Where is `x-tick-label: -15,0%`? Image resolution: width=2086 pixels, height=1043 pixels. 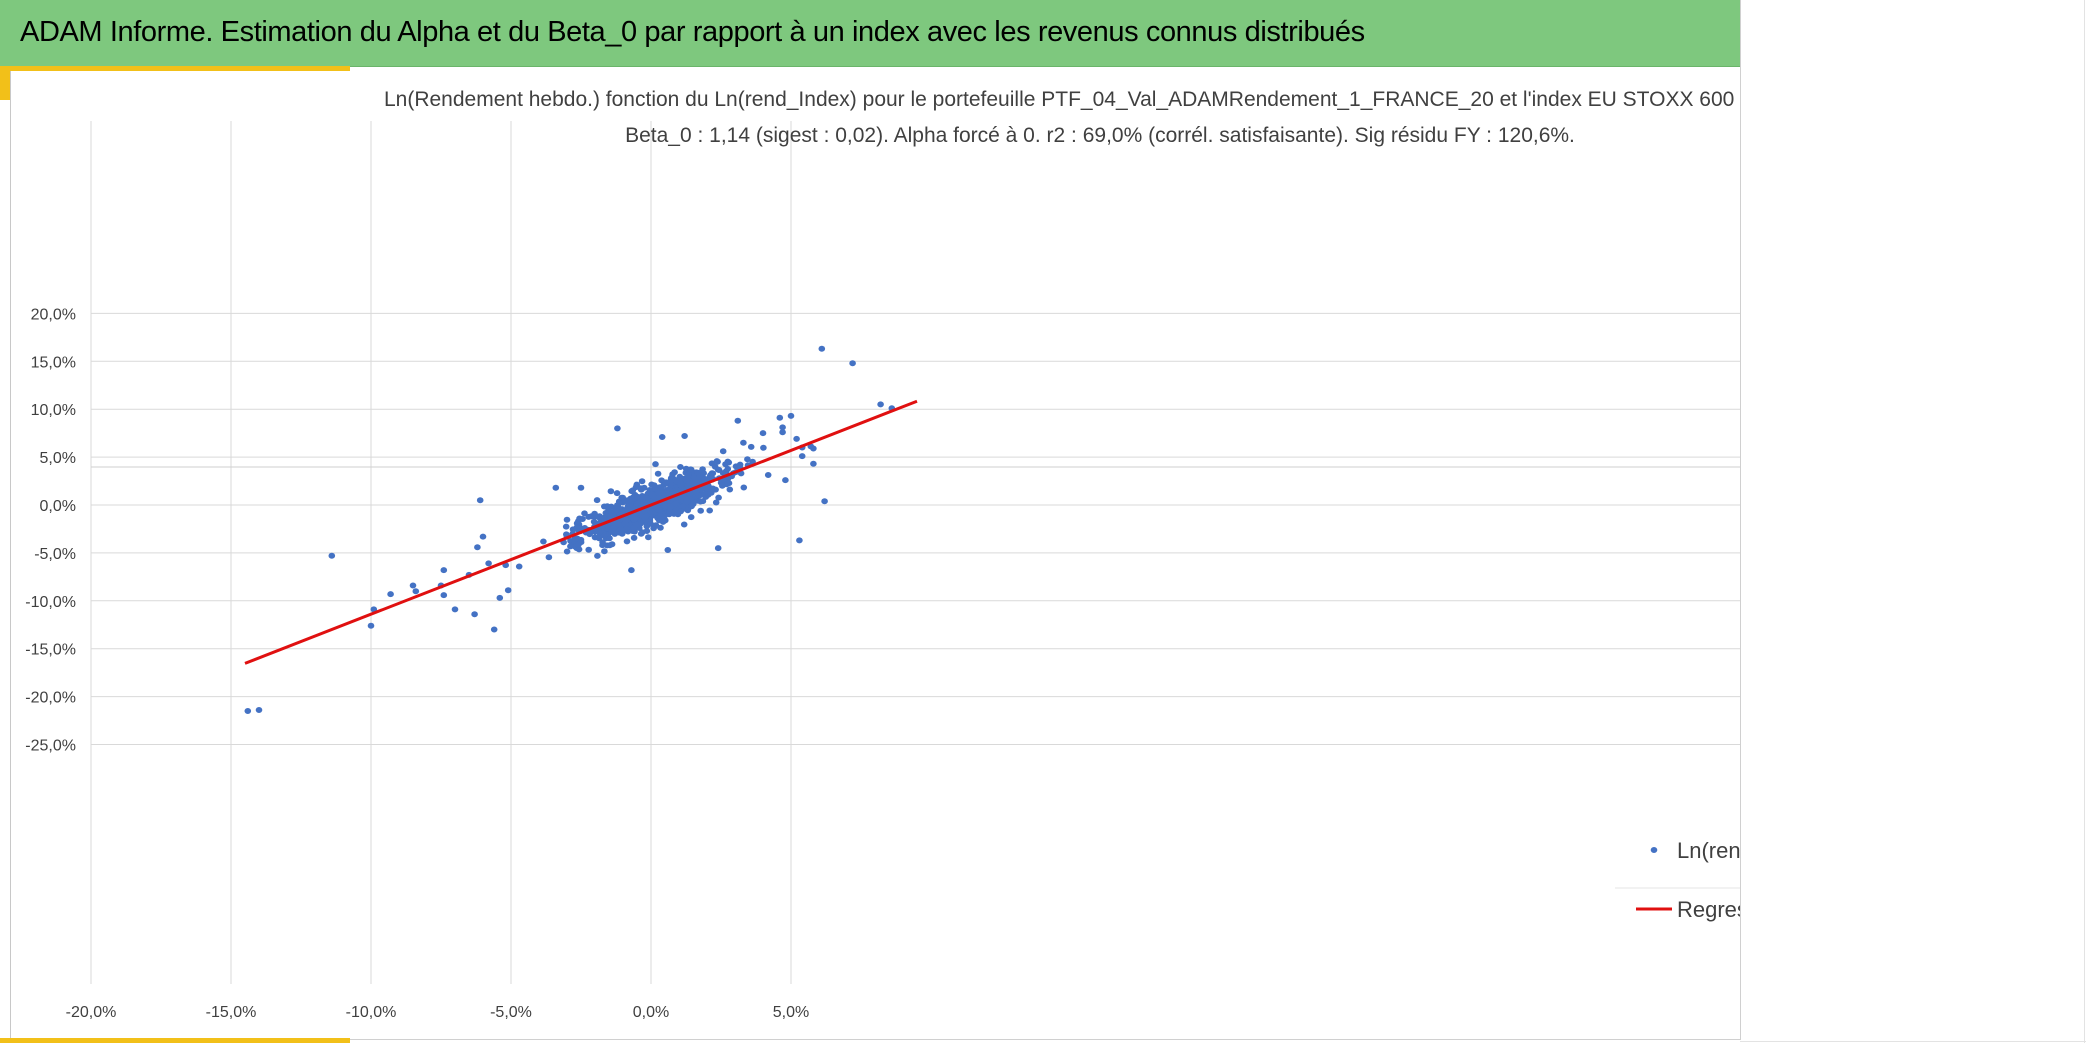
x-tick-label: -15,0% is located at coordinates (231, 1012).